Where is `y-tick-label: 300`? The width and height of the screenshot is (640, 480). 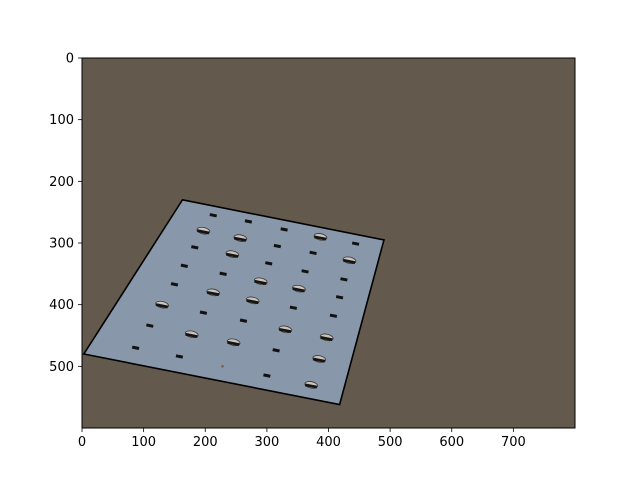
y-tick-label: 300 is located at coordinates (61, 244).